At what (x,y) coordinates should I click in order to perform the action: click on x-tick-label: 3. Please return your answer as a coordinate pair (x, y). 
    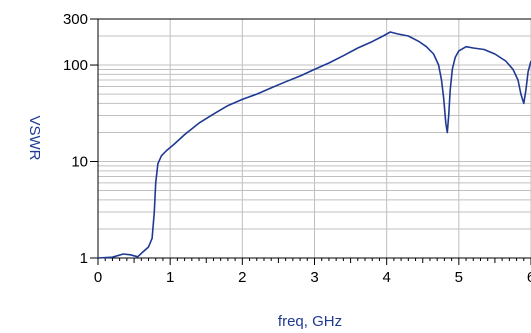
    Looking at the image, I should click on (314, 277).